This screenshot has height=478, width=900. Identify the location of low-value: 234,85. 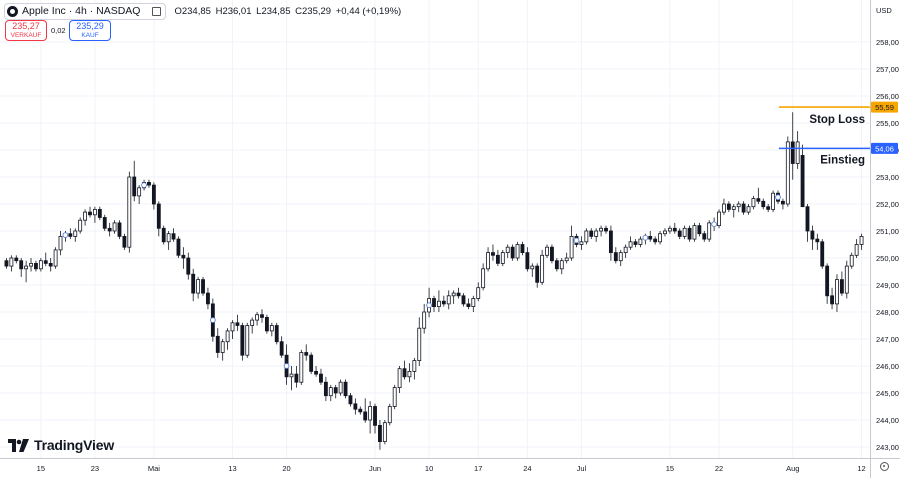
(276, 11).